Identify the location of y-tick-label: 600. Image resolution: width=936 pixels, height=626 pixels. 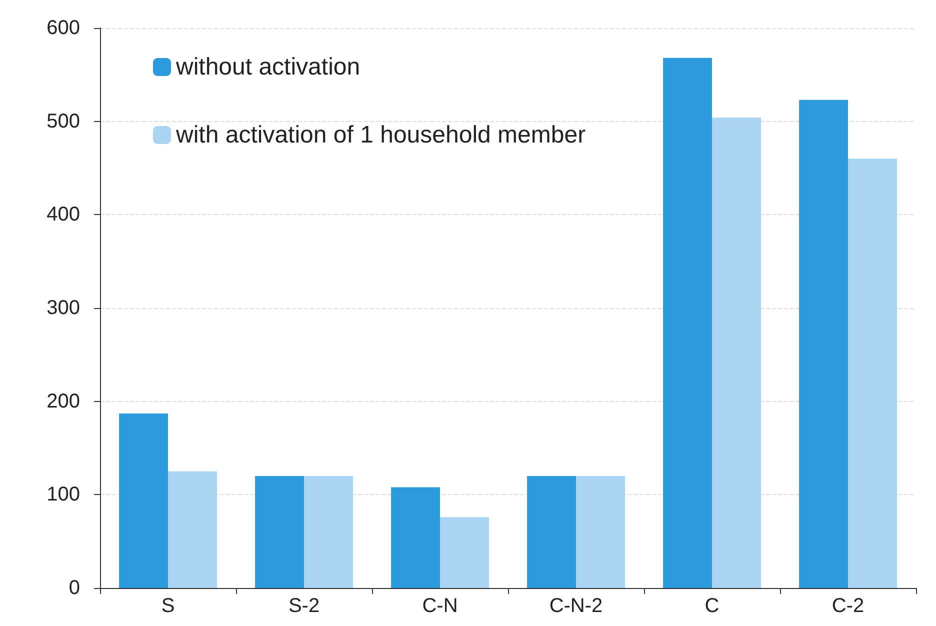
(63, 28).